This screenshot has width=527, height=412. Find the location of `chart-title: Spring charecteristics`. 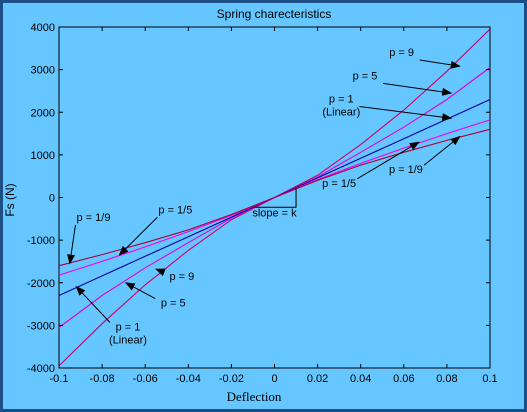

chart-title: Spring charecteristics is located at coordinates (274, 14).